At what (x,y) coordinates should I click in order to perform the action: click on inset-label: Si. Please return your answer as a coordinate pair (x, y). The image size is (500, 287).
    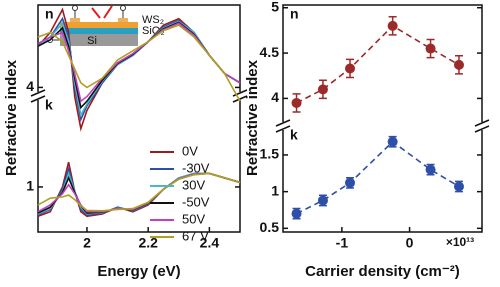
    Looking at the image, I should click on (92, 41).